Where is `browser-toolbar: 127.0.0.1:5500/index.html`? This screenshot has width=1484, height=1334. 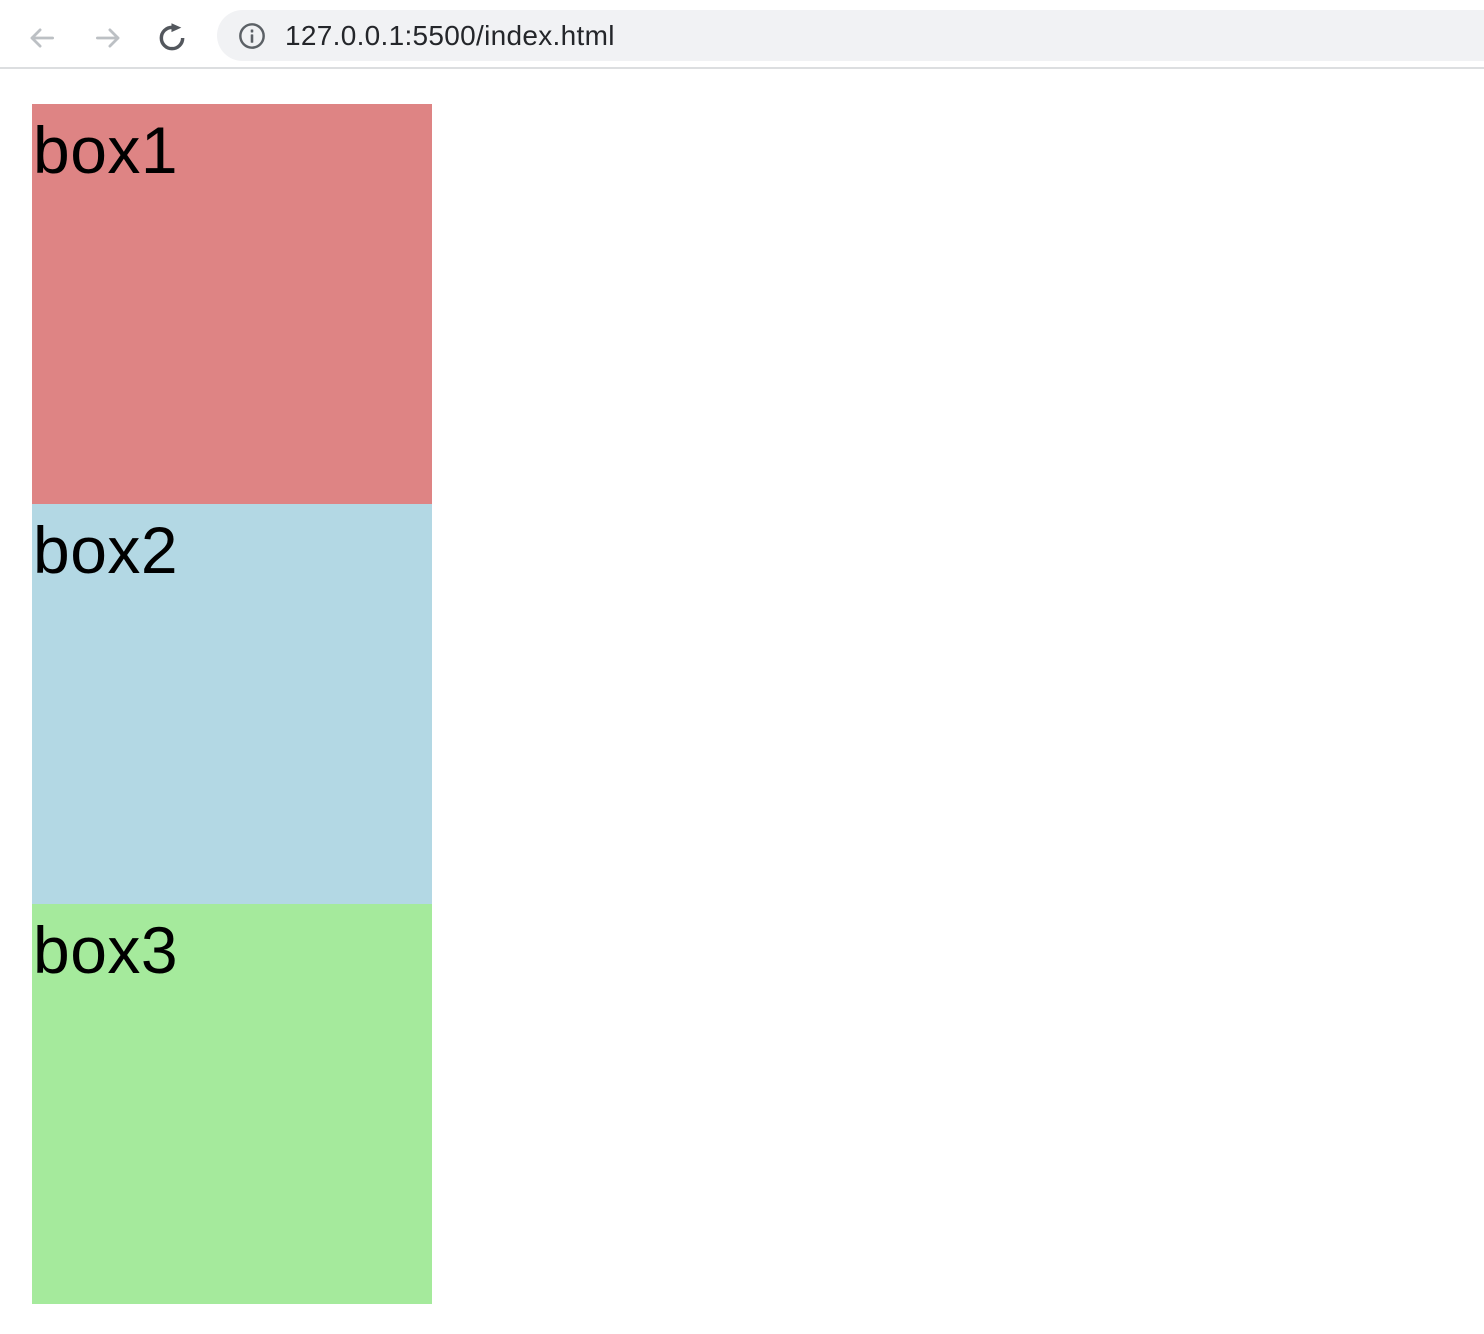 browser-toolbar: 127.0.0.1:5500/index.html is located at coordinates (742, 34).